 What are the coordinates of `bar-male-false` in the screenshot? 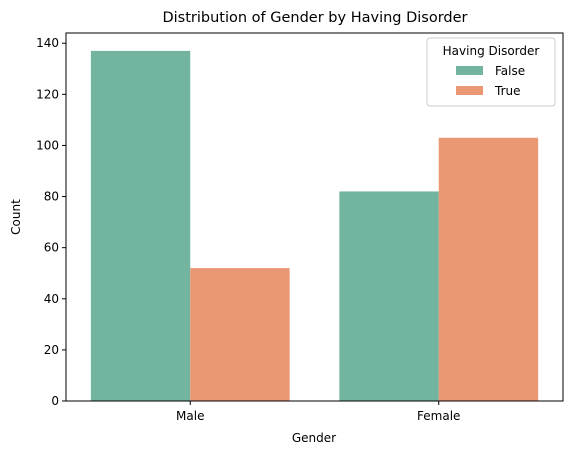 It's located at (140, 226).